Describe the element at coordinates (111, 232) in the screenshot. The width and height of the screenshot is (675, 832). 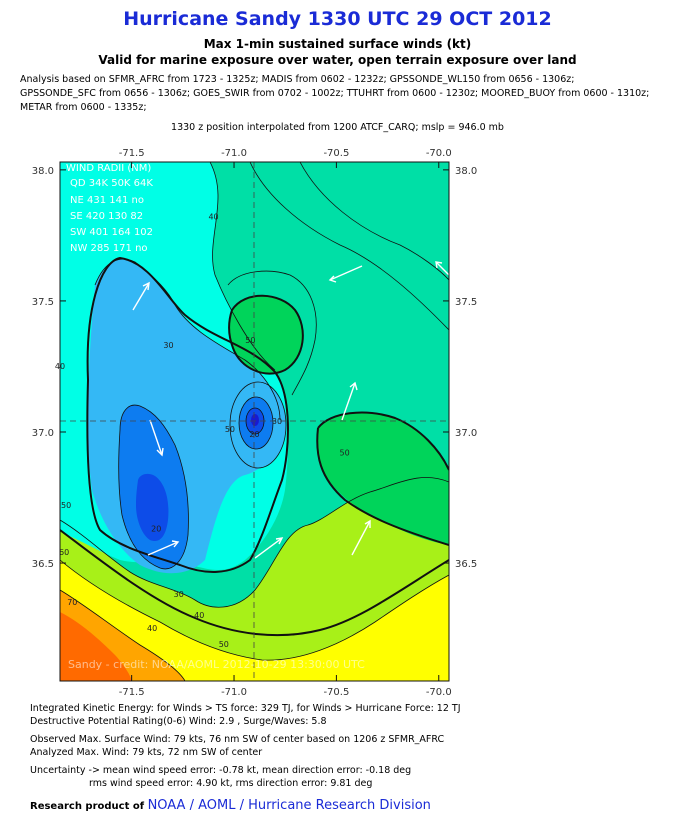
I see `wind-radii-row: SW 401 164 102` at that location.